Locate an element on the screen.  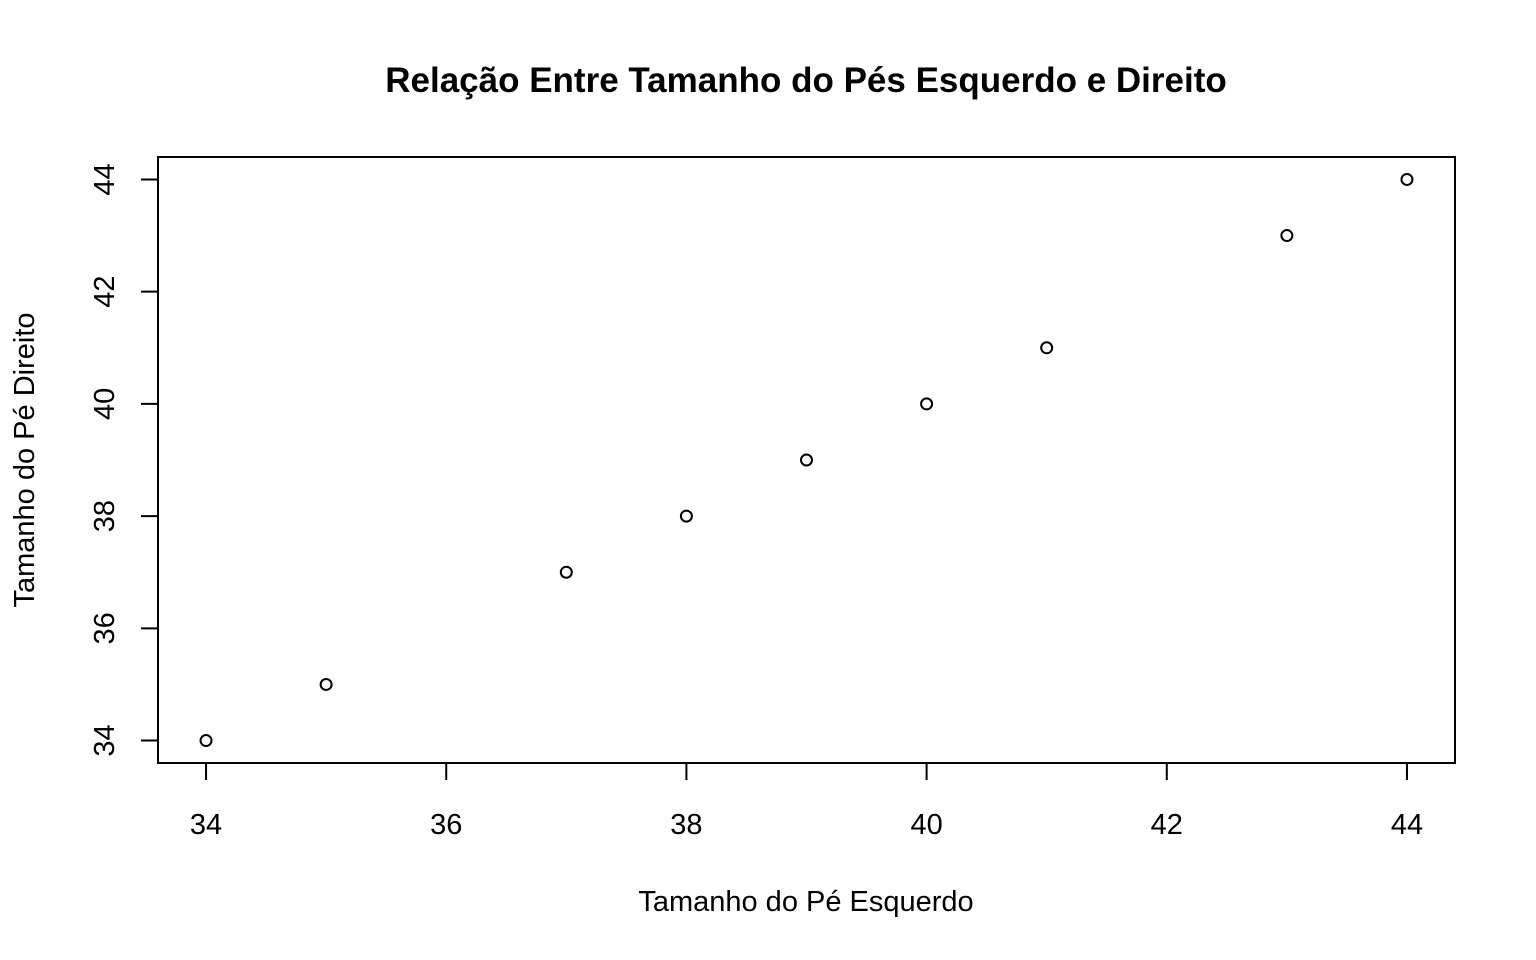
y-axis: 34 36 38 40 42 44 is located at coordinates (124, 460).